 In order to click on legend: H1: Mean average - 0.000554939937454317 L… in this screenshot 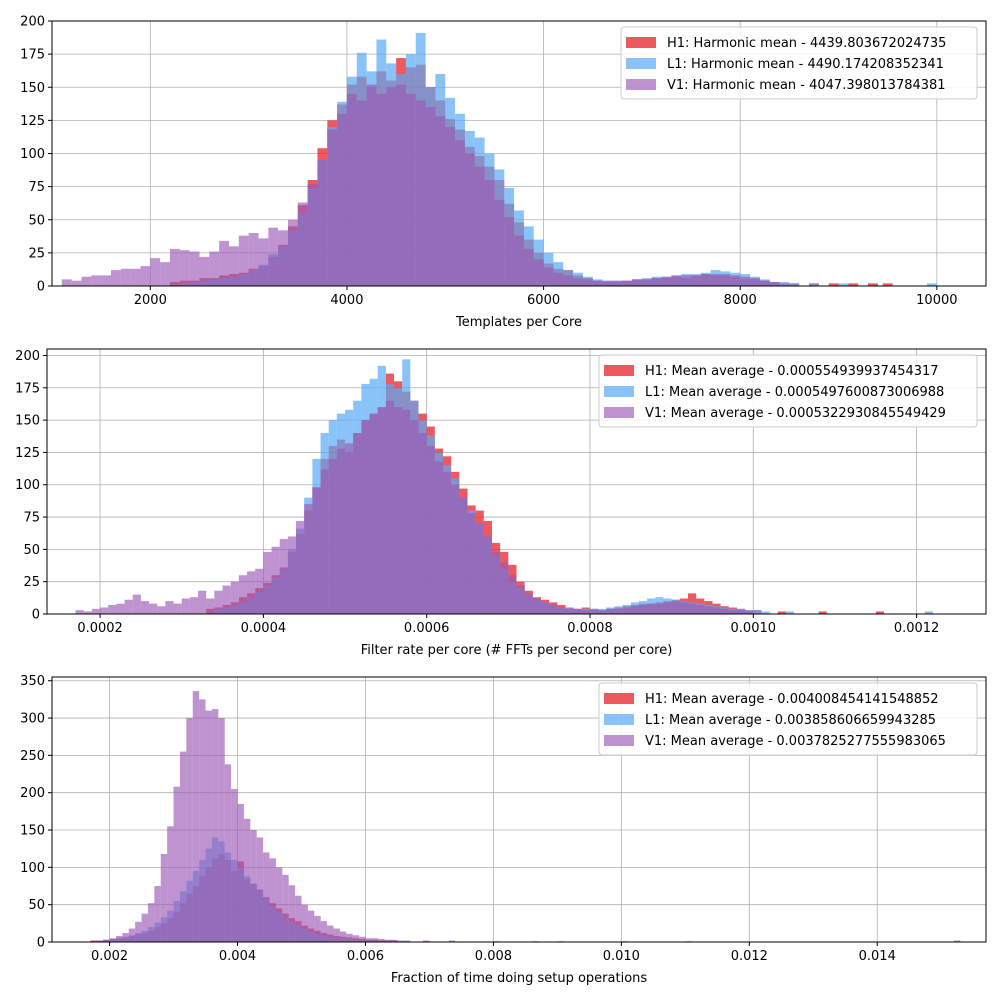, I will do `click(788, 391)`.